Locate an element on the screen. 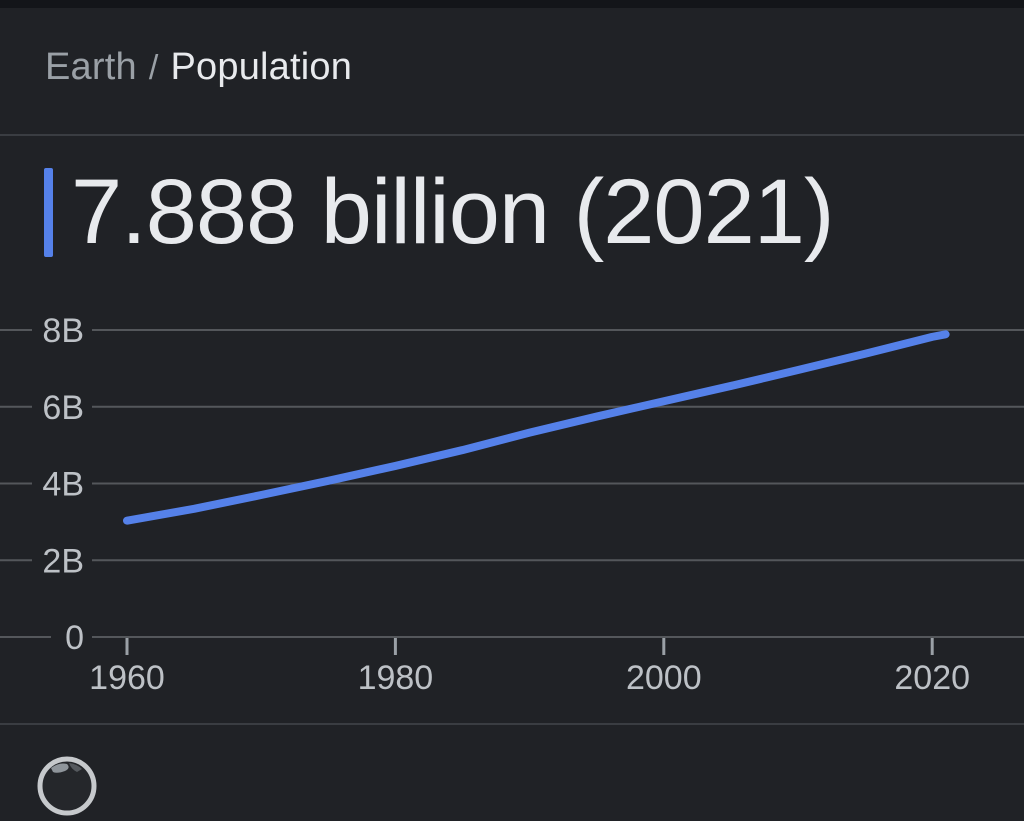  svg-text: 0 is located at coordinates (74, 638).